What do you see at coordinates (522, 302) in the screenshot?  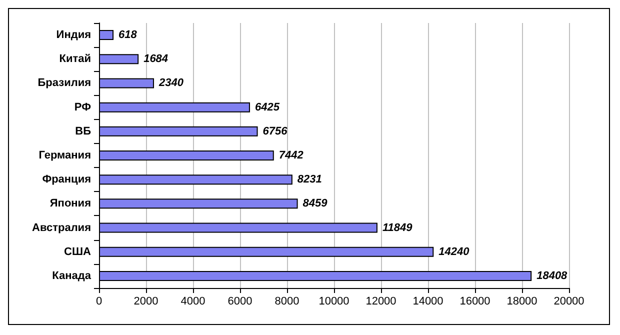 I see `x-tick-label: 18000` at bounding box center [522, 302].